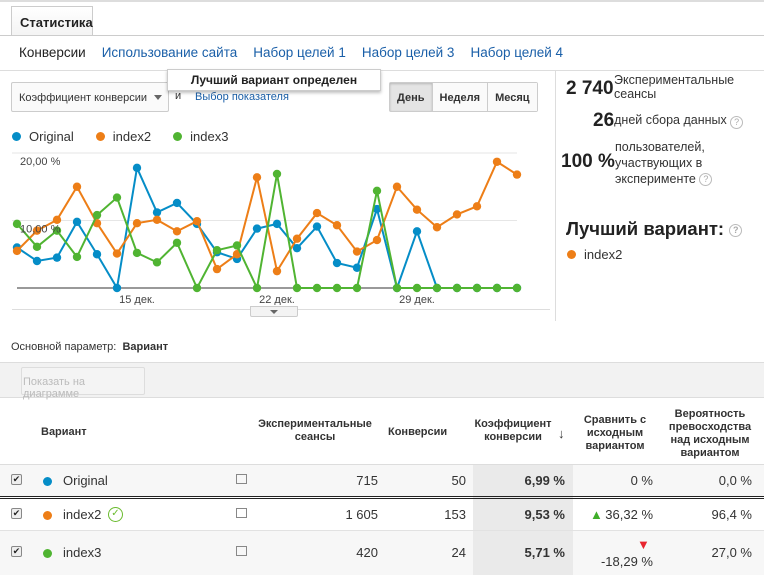 This screenshot has height=577, width=764. I want to click on col-sessions: Экспериментальные сеансы, so click(315, 431).